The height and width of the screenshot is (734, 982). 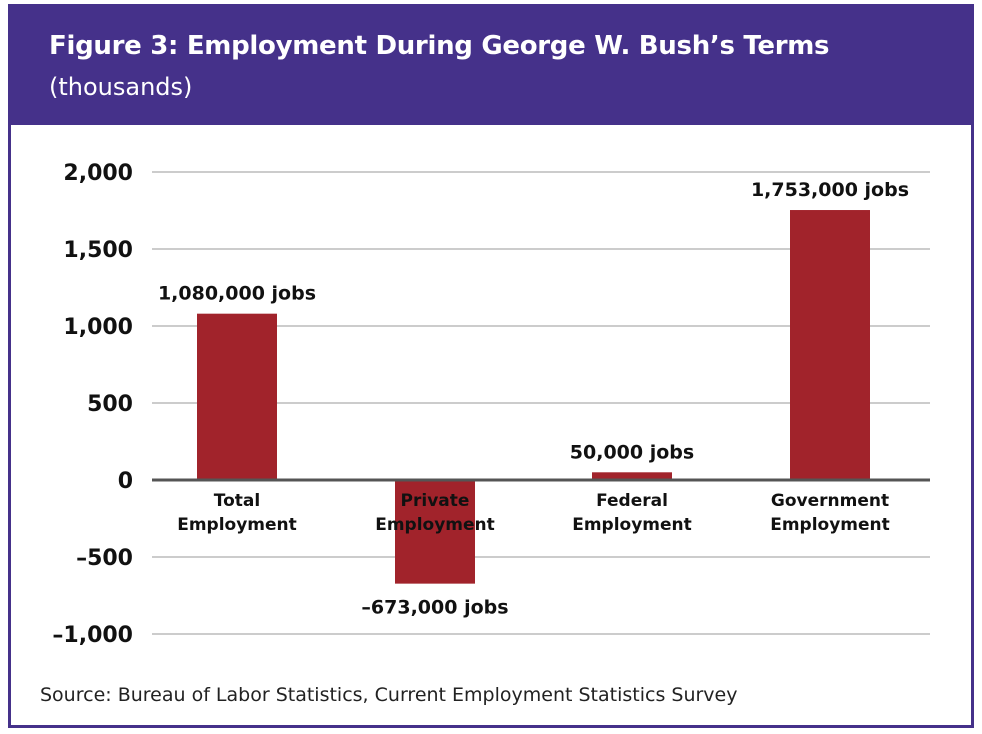 I want to click on category-label: Government, so click(x=830, y=501).